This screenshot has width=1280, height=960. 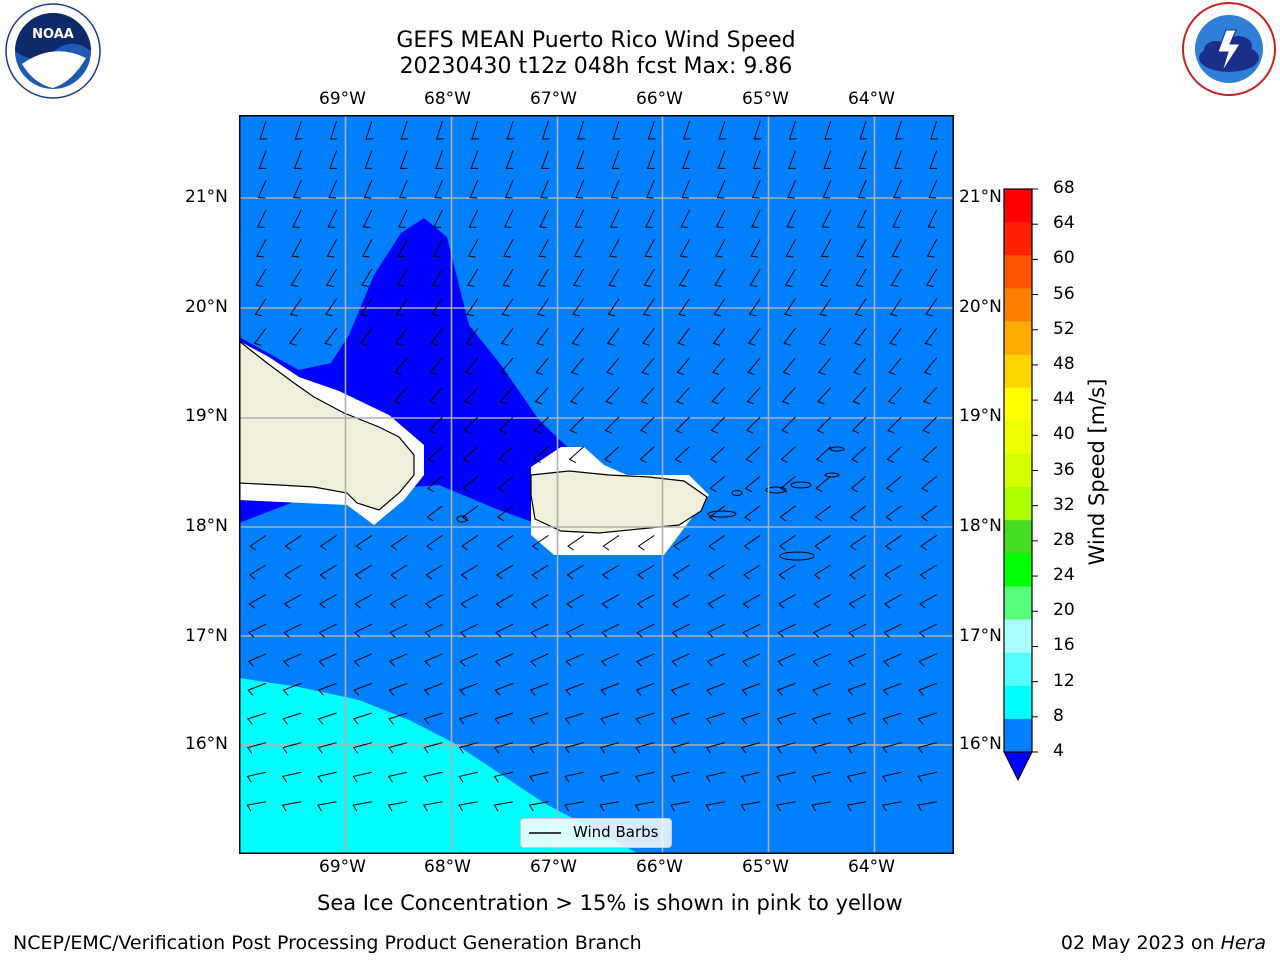 What do you see at coordinates (1140, 943) in the screenshot?
I see `footer-date-text: 02 May 2023 on` at bounding box center [1140, 943].